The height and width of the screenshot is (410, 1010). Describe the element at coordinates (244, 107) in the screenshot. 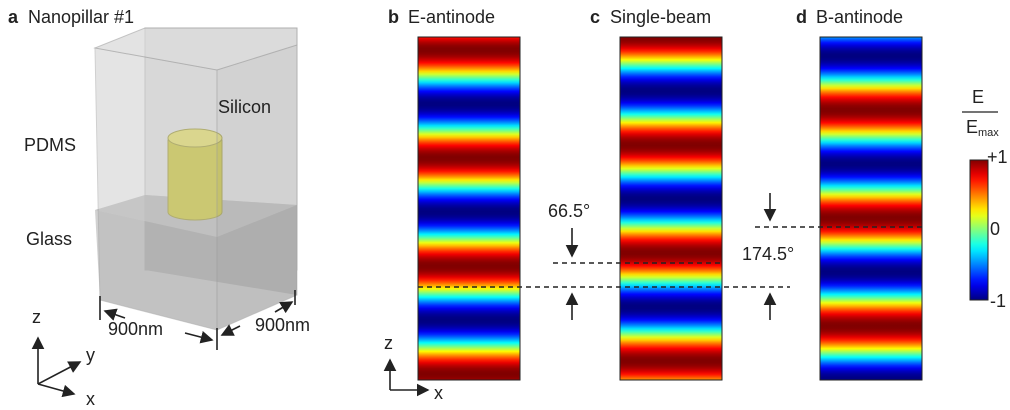

I see `label-silicon: Silicon` at that location.